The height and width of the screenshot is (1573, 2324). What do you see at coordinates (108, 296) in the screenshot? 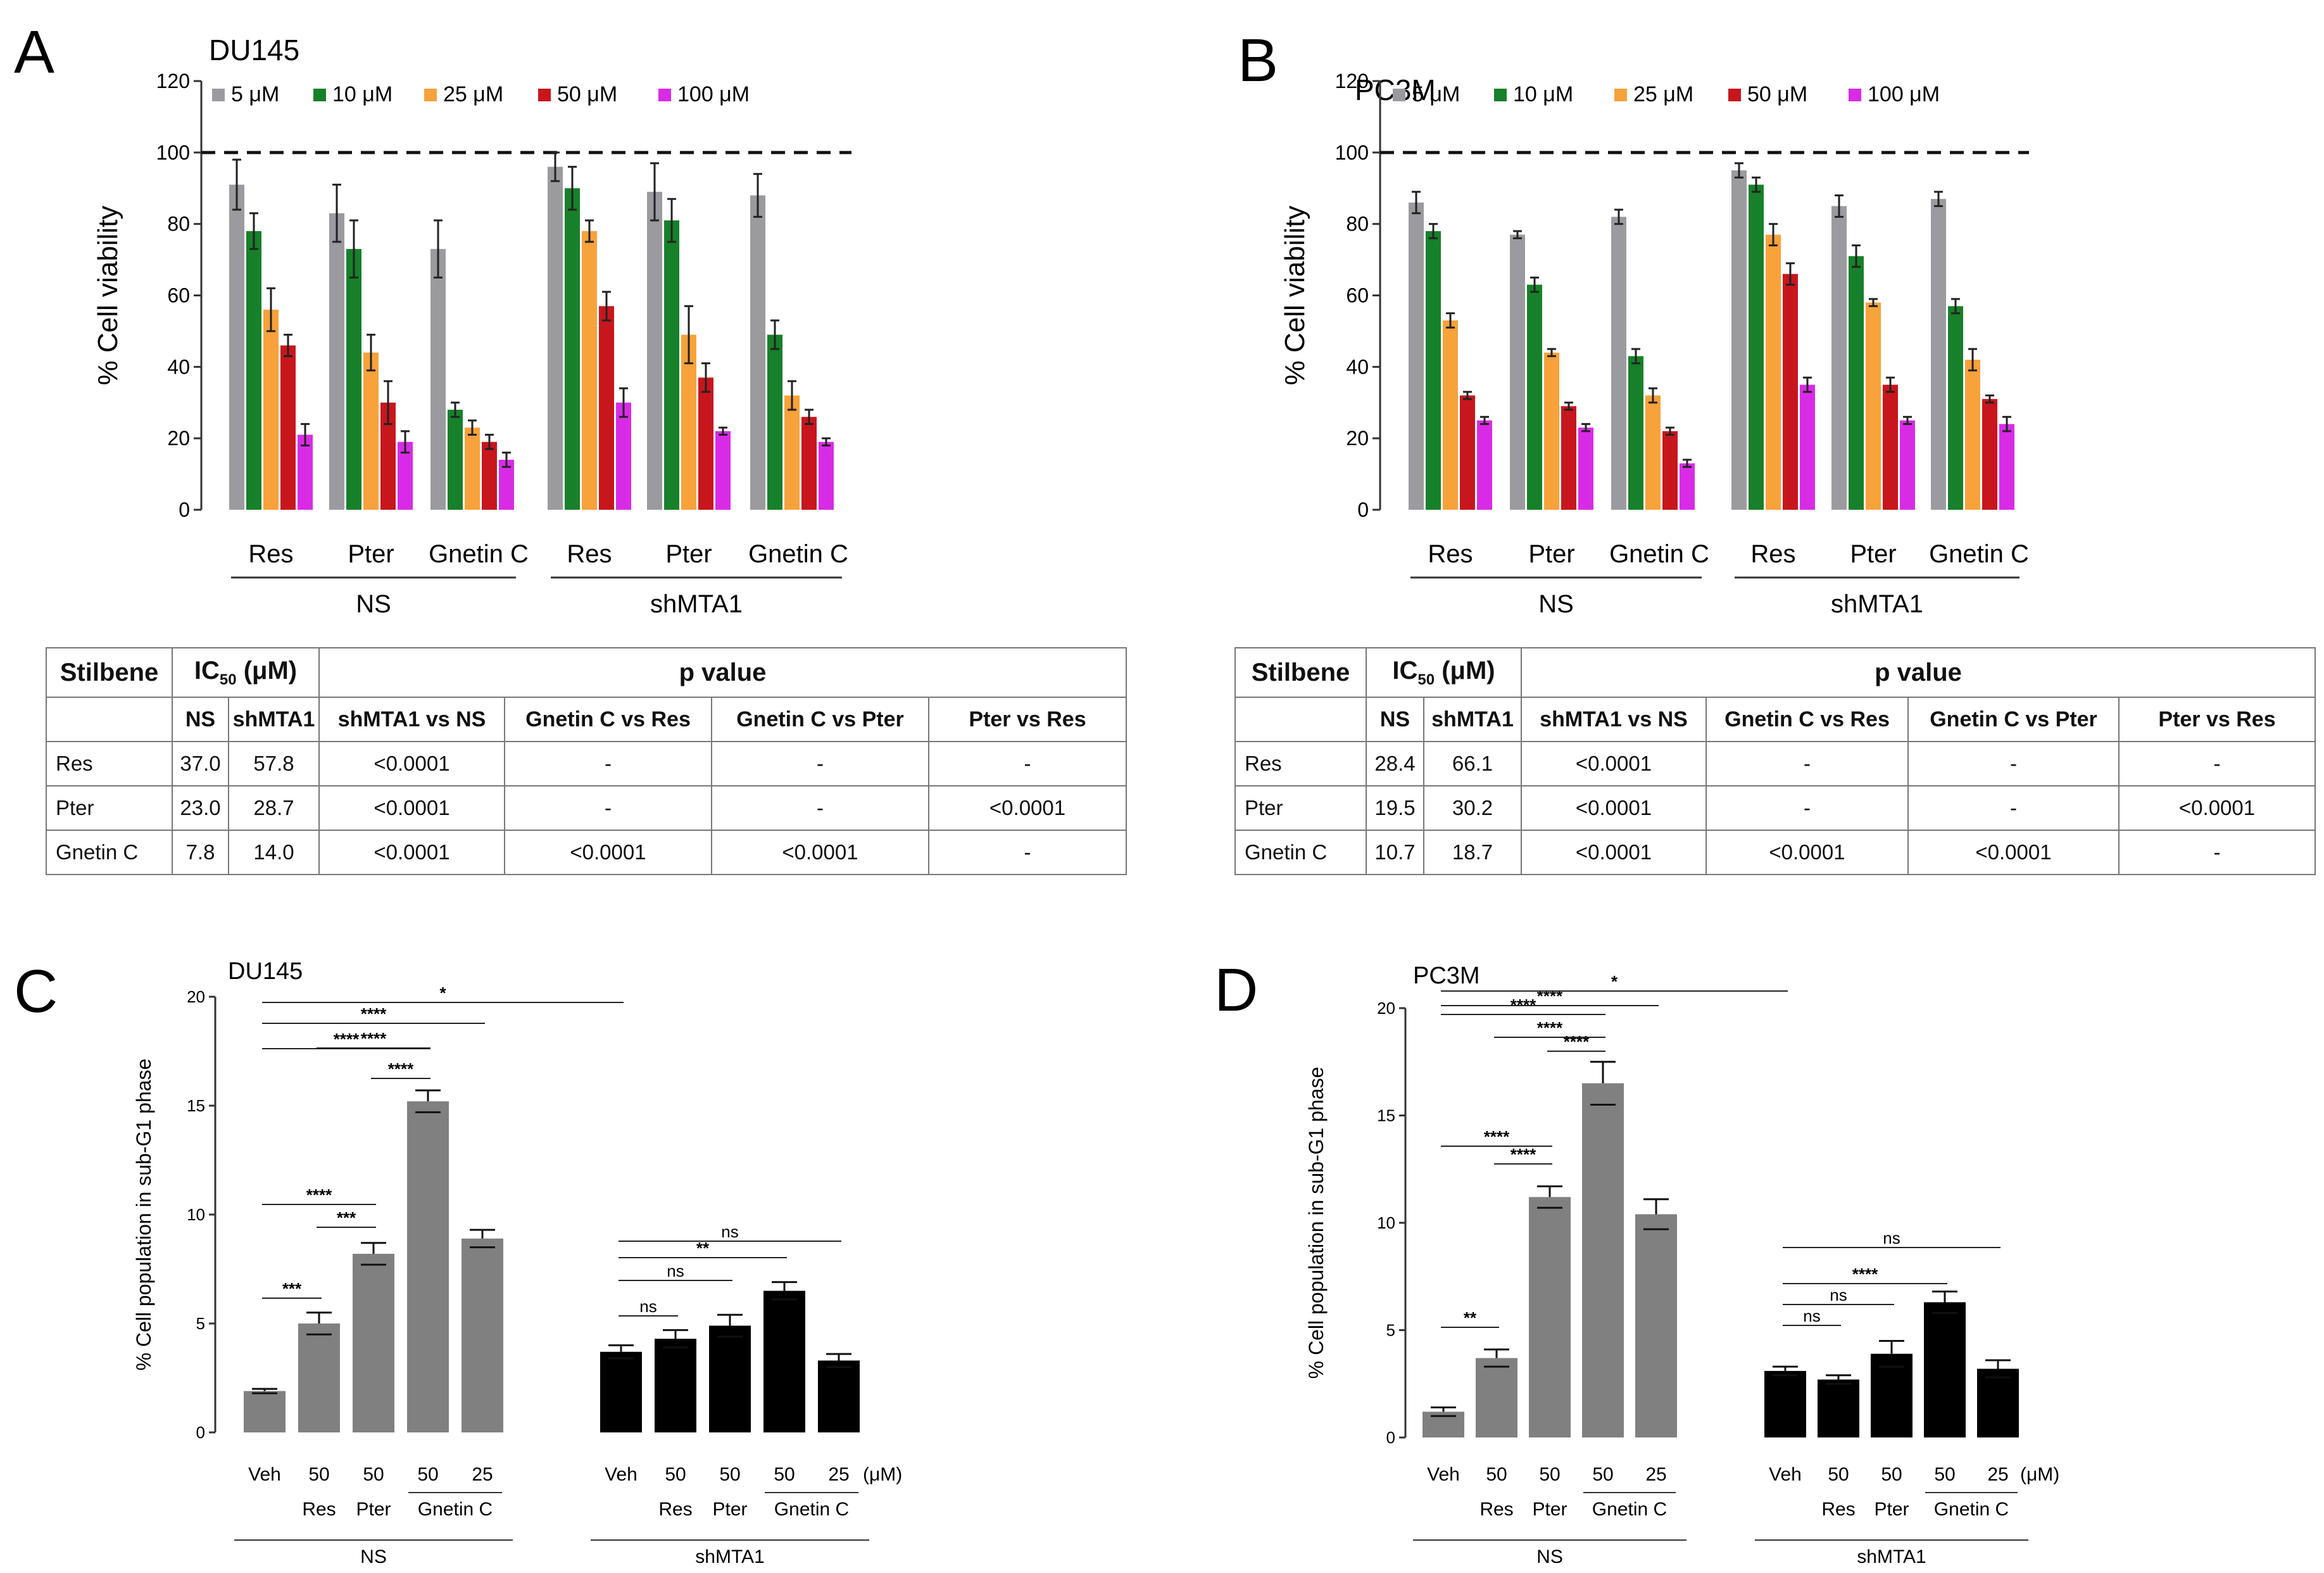
I see `y-axis-label: % Cell viability` at bounding box center [108, 296].